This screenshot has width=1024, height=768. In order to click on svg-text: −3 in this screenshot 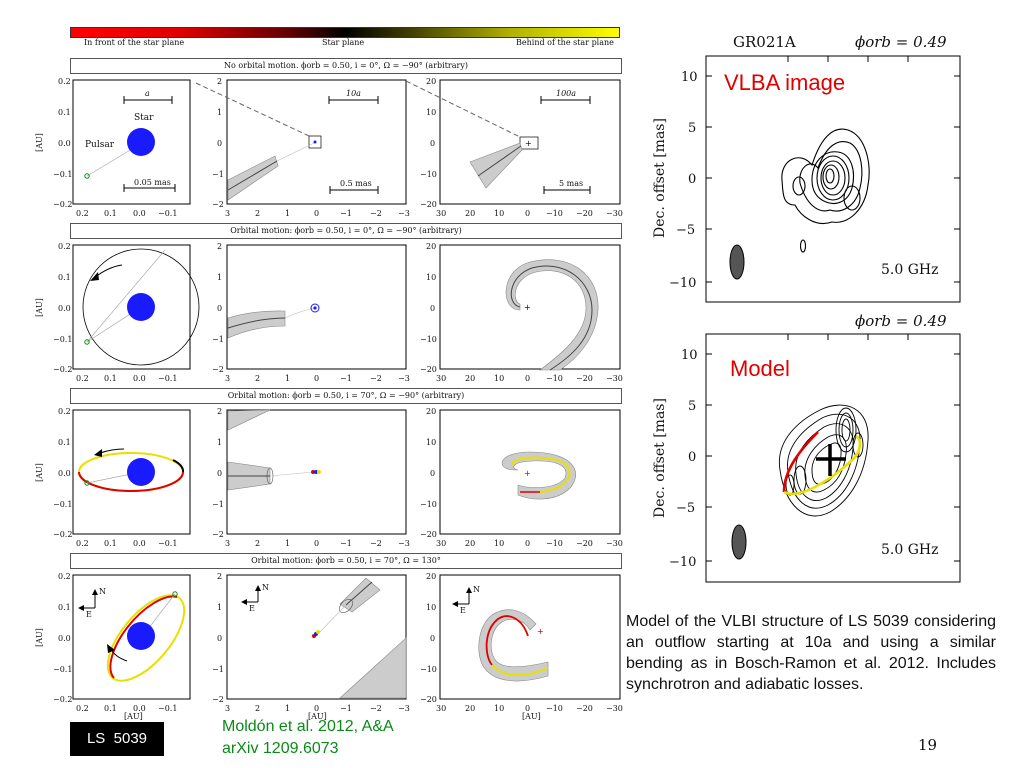, I will do `click(404, 543)`.